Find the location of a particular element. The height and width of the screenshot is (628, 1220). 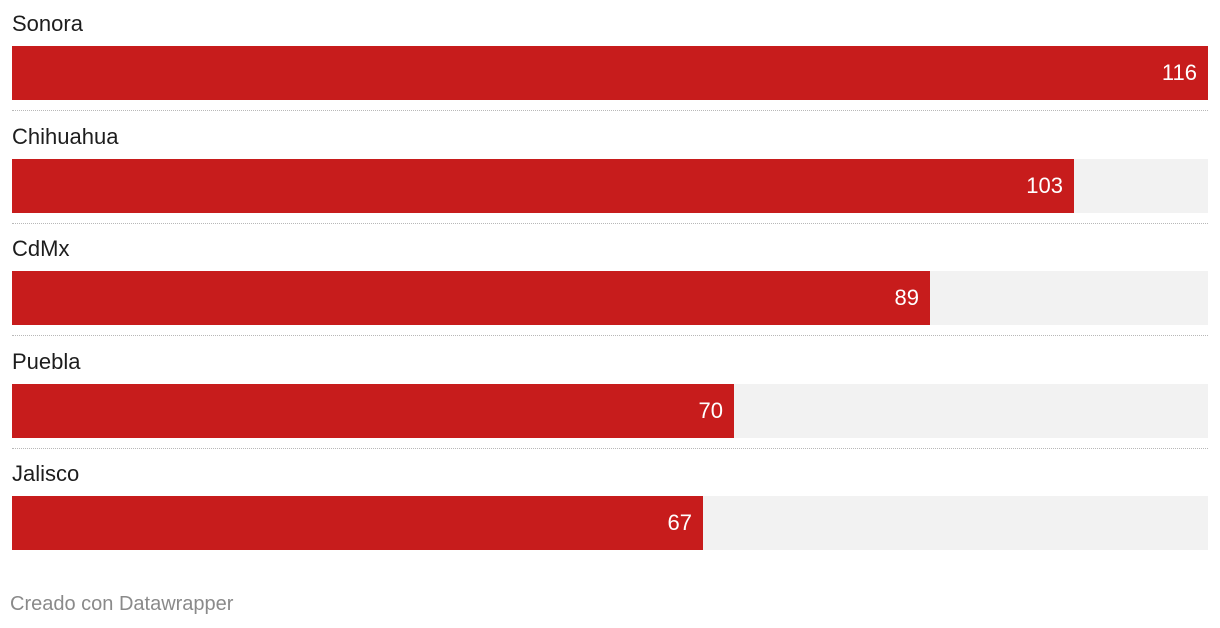

bar-value-label: 70 is located at coordinates (710, 410).